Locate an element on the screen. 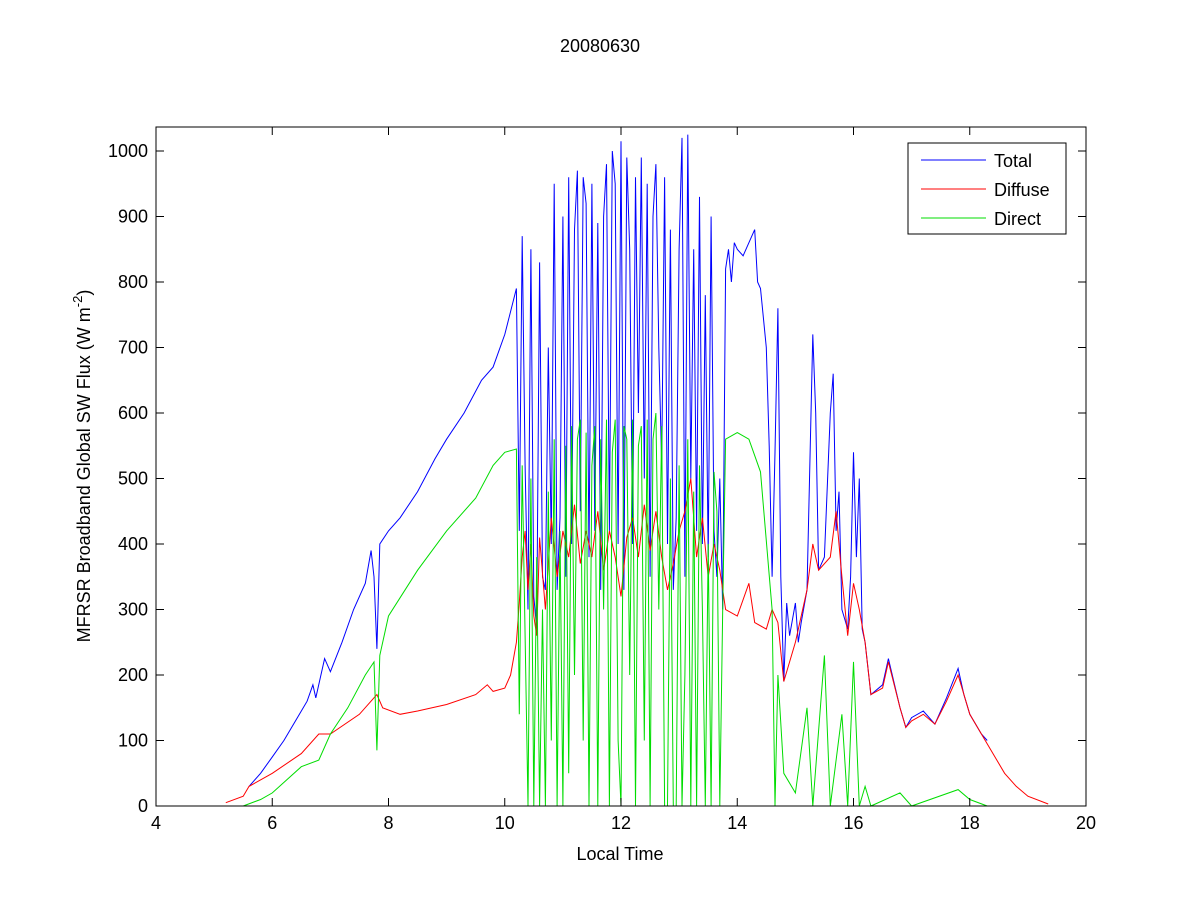 The height and width of the screenshot is (905, 1200). y-tick-label: 800 is located at coordinates (133, 282).